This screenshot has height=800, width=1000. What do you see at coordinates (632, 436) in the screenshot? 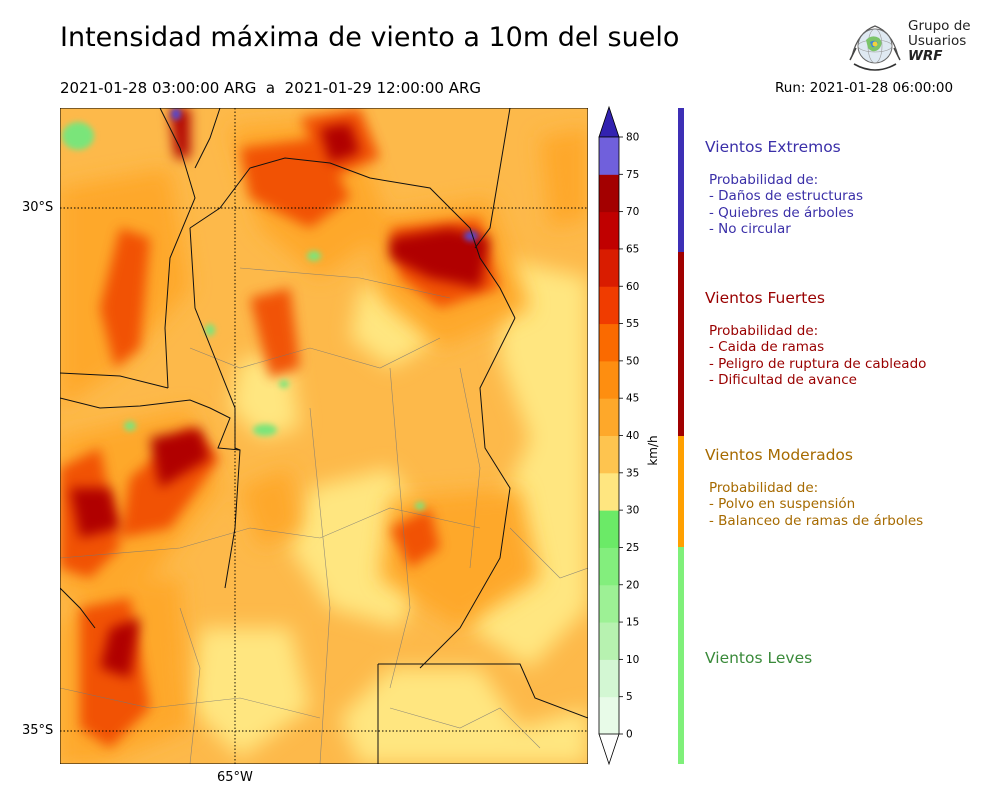
I see `colorbar-tick-label: 40` at bounding box center [632, 436].